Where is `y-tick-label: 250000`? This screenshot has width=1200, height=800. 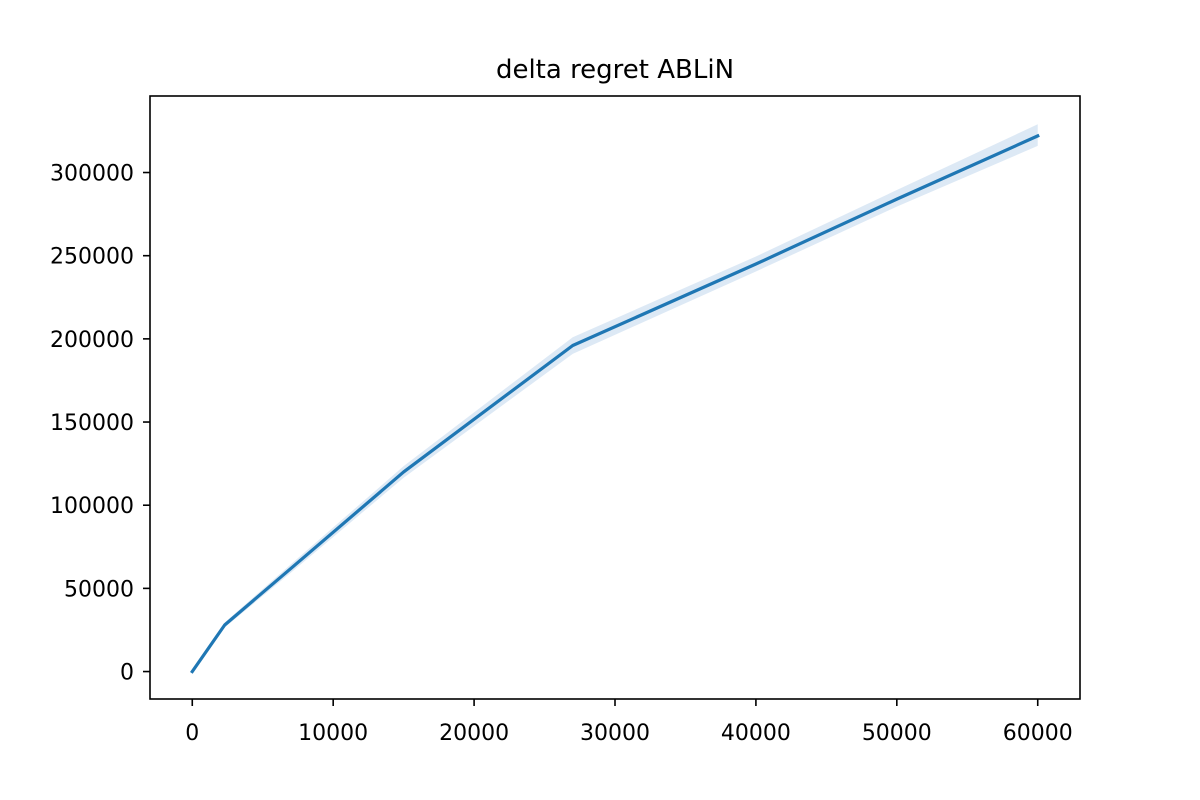
y-tick-label: 250000 is located at coordinates (92, 257).